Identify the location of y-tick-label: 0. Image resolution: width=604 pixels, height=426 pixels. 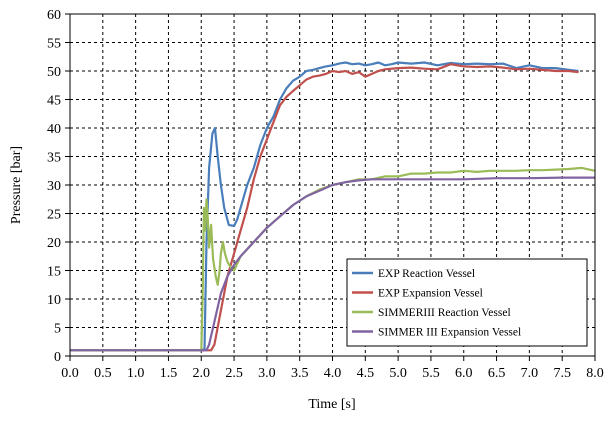
(57, 357).